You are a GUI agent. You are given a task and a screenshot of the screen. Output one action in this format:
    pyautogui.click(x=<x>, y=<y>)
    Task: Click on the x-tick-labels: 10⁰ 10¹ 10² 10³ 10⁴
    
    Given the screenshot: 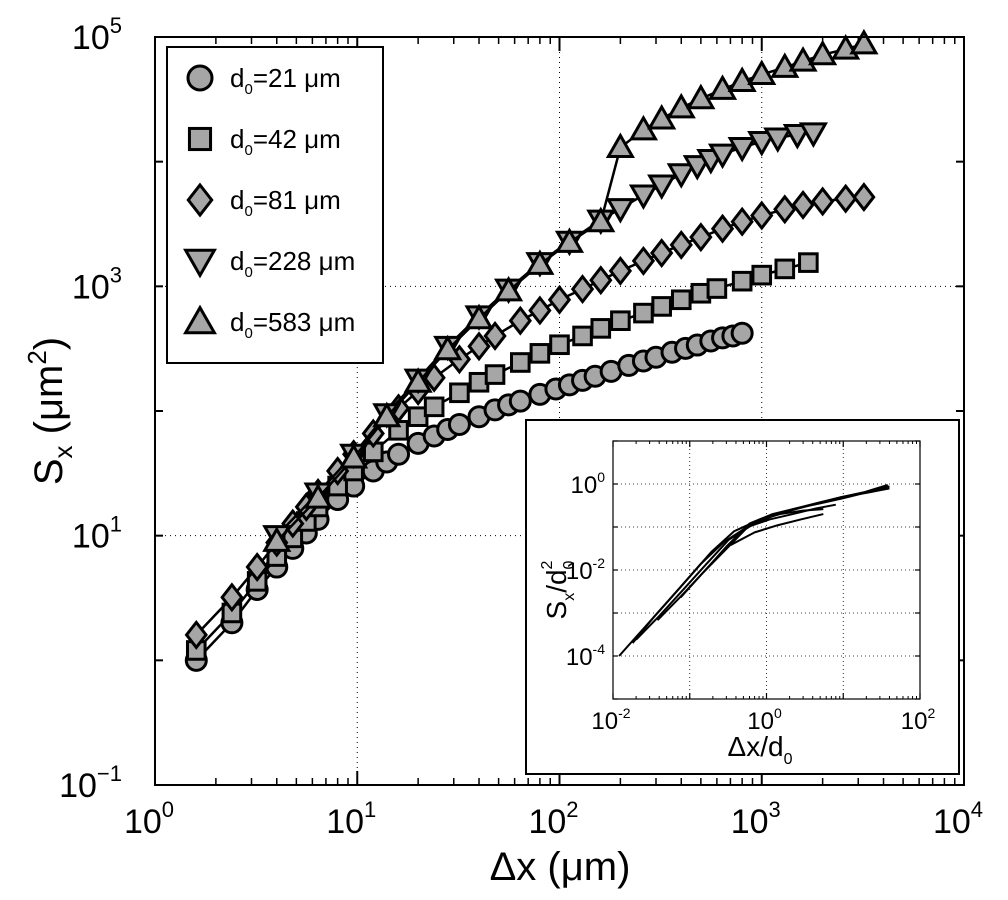 What is the action you would take?
    pyautogui.click(x=553, y=819)
    